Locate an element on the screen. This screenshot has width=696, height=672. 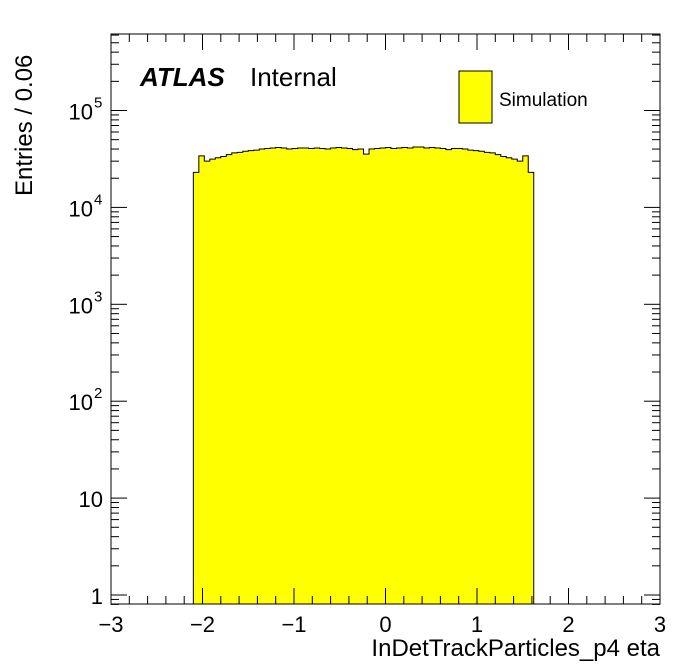
legend: Simulation is located at coordinates (523, 97).